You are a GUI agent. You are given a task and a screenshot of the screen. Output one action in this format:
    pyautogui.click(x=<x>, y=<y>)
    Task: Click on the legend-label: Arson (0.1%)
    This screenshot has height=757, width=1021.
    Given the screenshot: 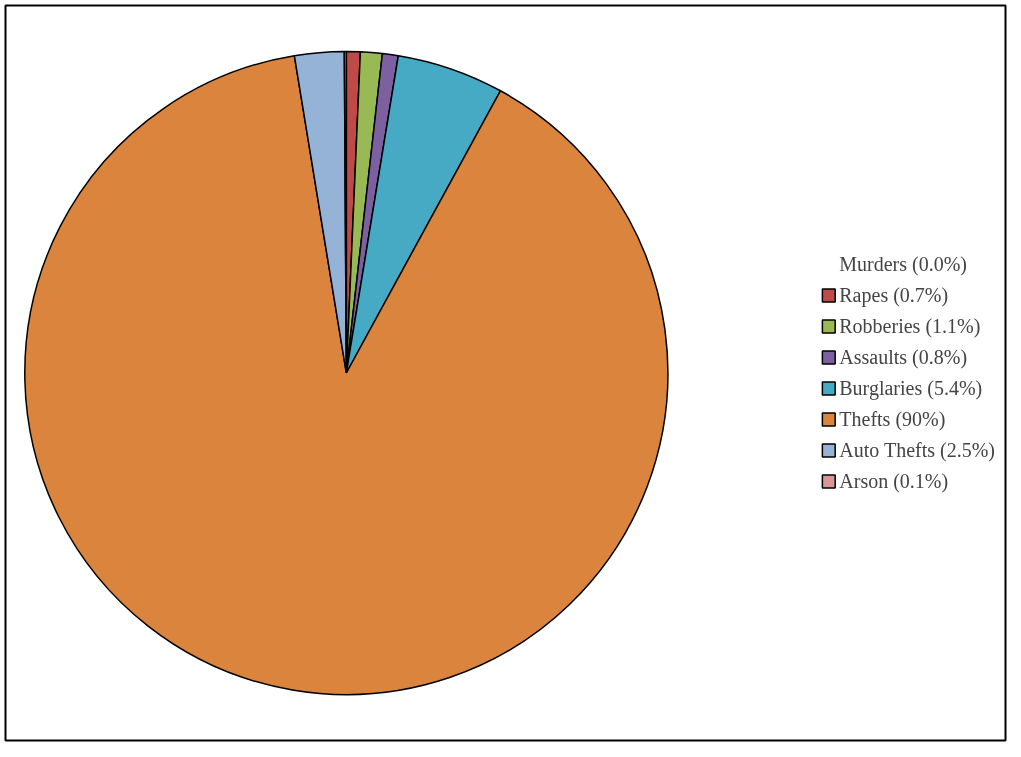 What is the action you would take?
    pyautogui.click(x=894, y=481)
    